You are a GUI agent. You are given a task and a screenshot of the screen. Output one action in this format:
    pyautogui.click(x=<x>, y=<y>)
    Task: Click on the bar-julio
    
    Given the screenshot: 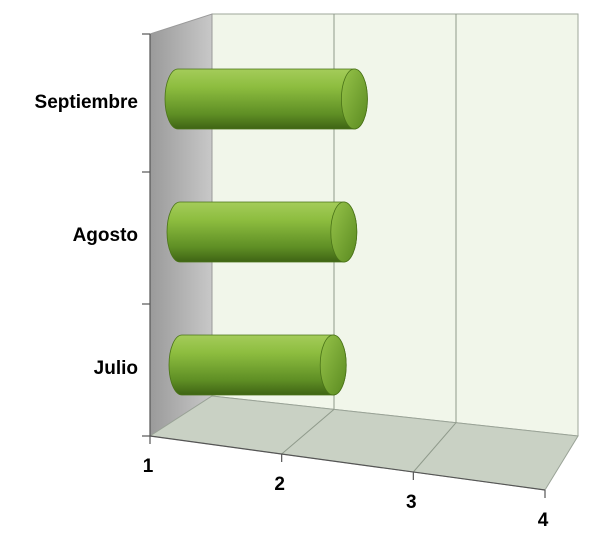 What is the action you would take?
    pyautogui.click(x=257, y=365)
    